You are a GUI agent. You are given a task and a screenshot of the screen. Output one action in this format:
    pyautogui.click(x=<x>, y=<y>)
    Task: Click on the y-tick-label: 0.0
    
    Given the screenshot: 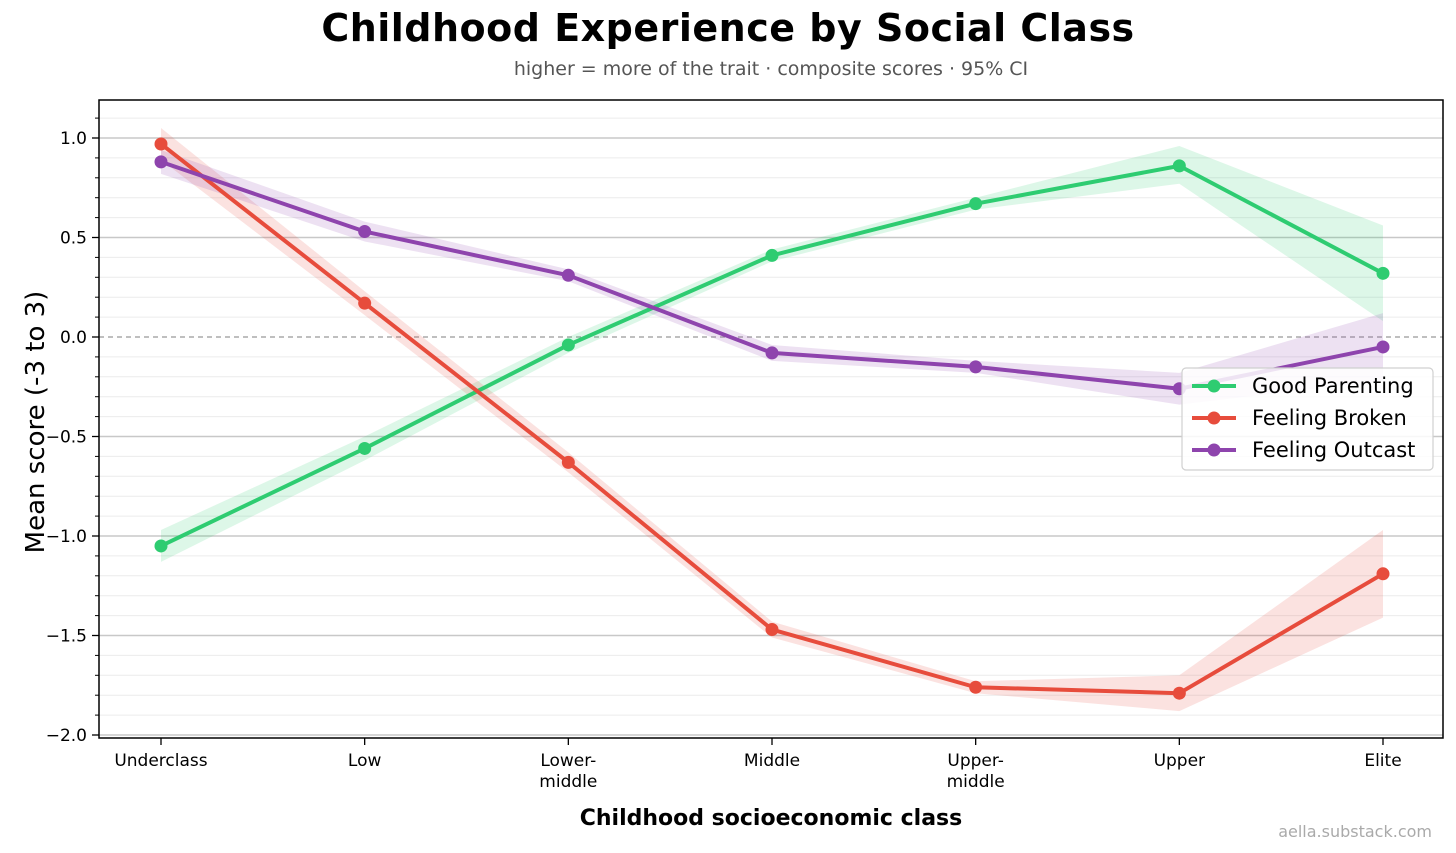 What is the action you would take?
    pyautogui.click(x=73, y=338)
    